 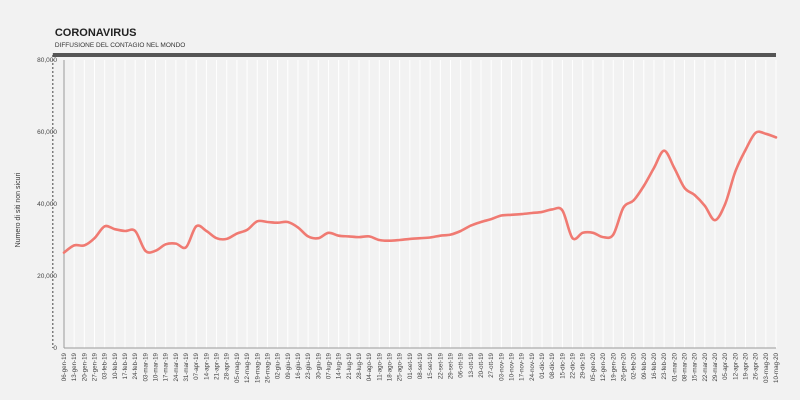 I want to click on y-tick-labels: 0 20,000 40,000 60,000 80,000, so click(x=47, y=204).